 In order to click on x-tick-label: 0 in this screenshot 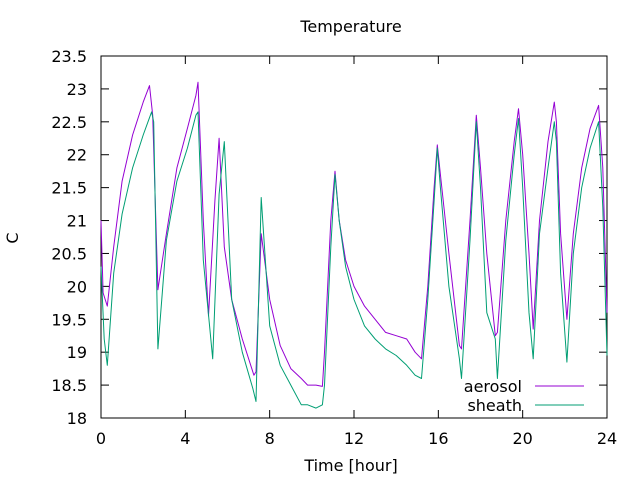, I will do `click(101, 438)`.